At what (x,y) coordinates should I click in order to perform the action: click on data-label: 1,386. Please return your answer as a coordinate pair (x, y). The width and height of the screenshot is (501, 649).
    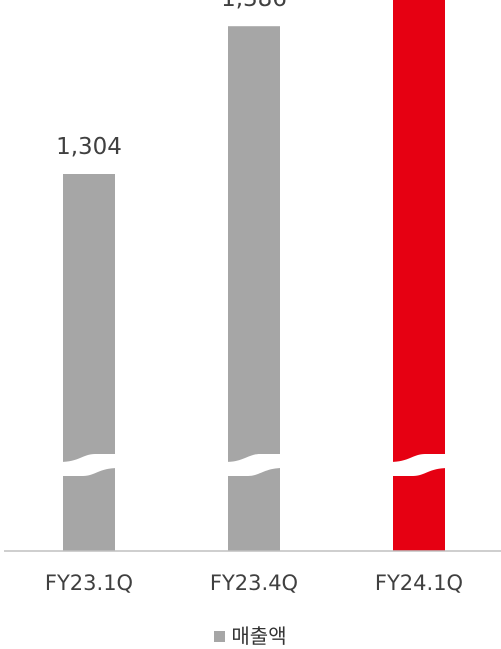
    Looking at the image, I should click on (254, 6).